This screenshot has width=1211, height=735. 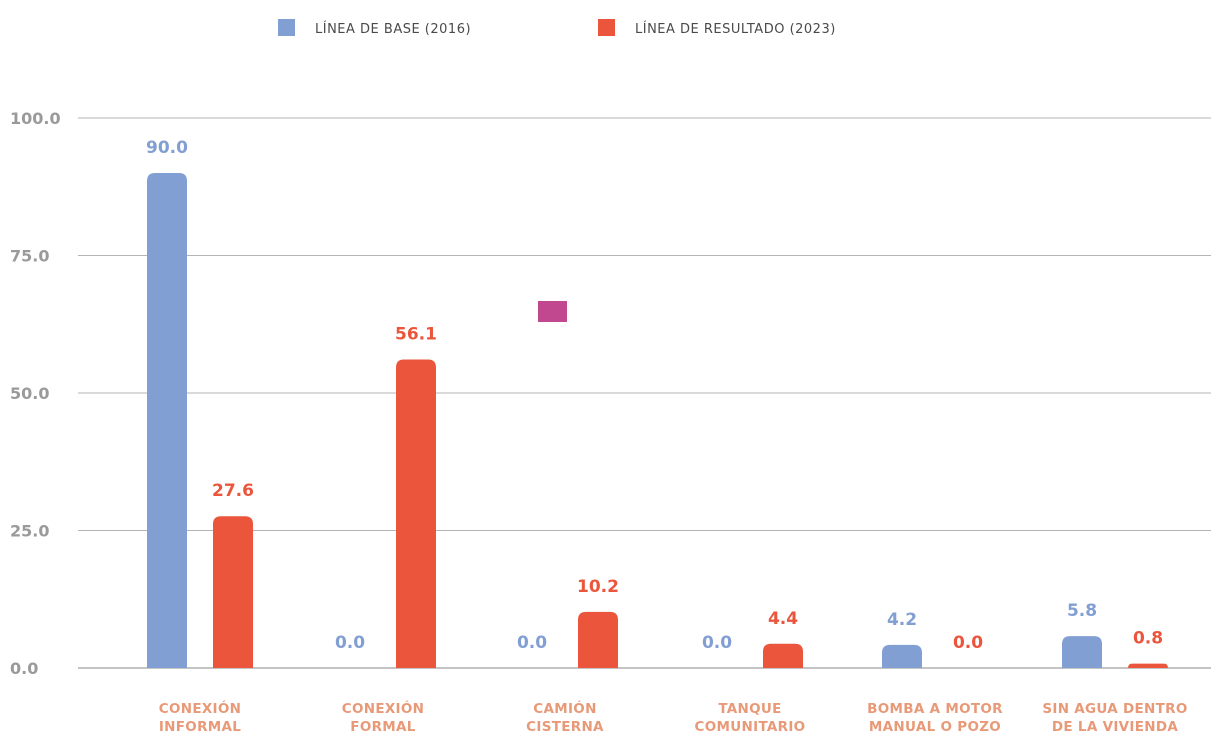 What do you see at coordinates (935, 718) in the screenshot?
I see `category-label: BOMBA A MOTOR MANUAL O POZO` at bounding box center [935, 718].